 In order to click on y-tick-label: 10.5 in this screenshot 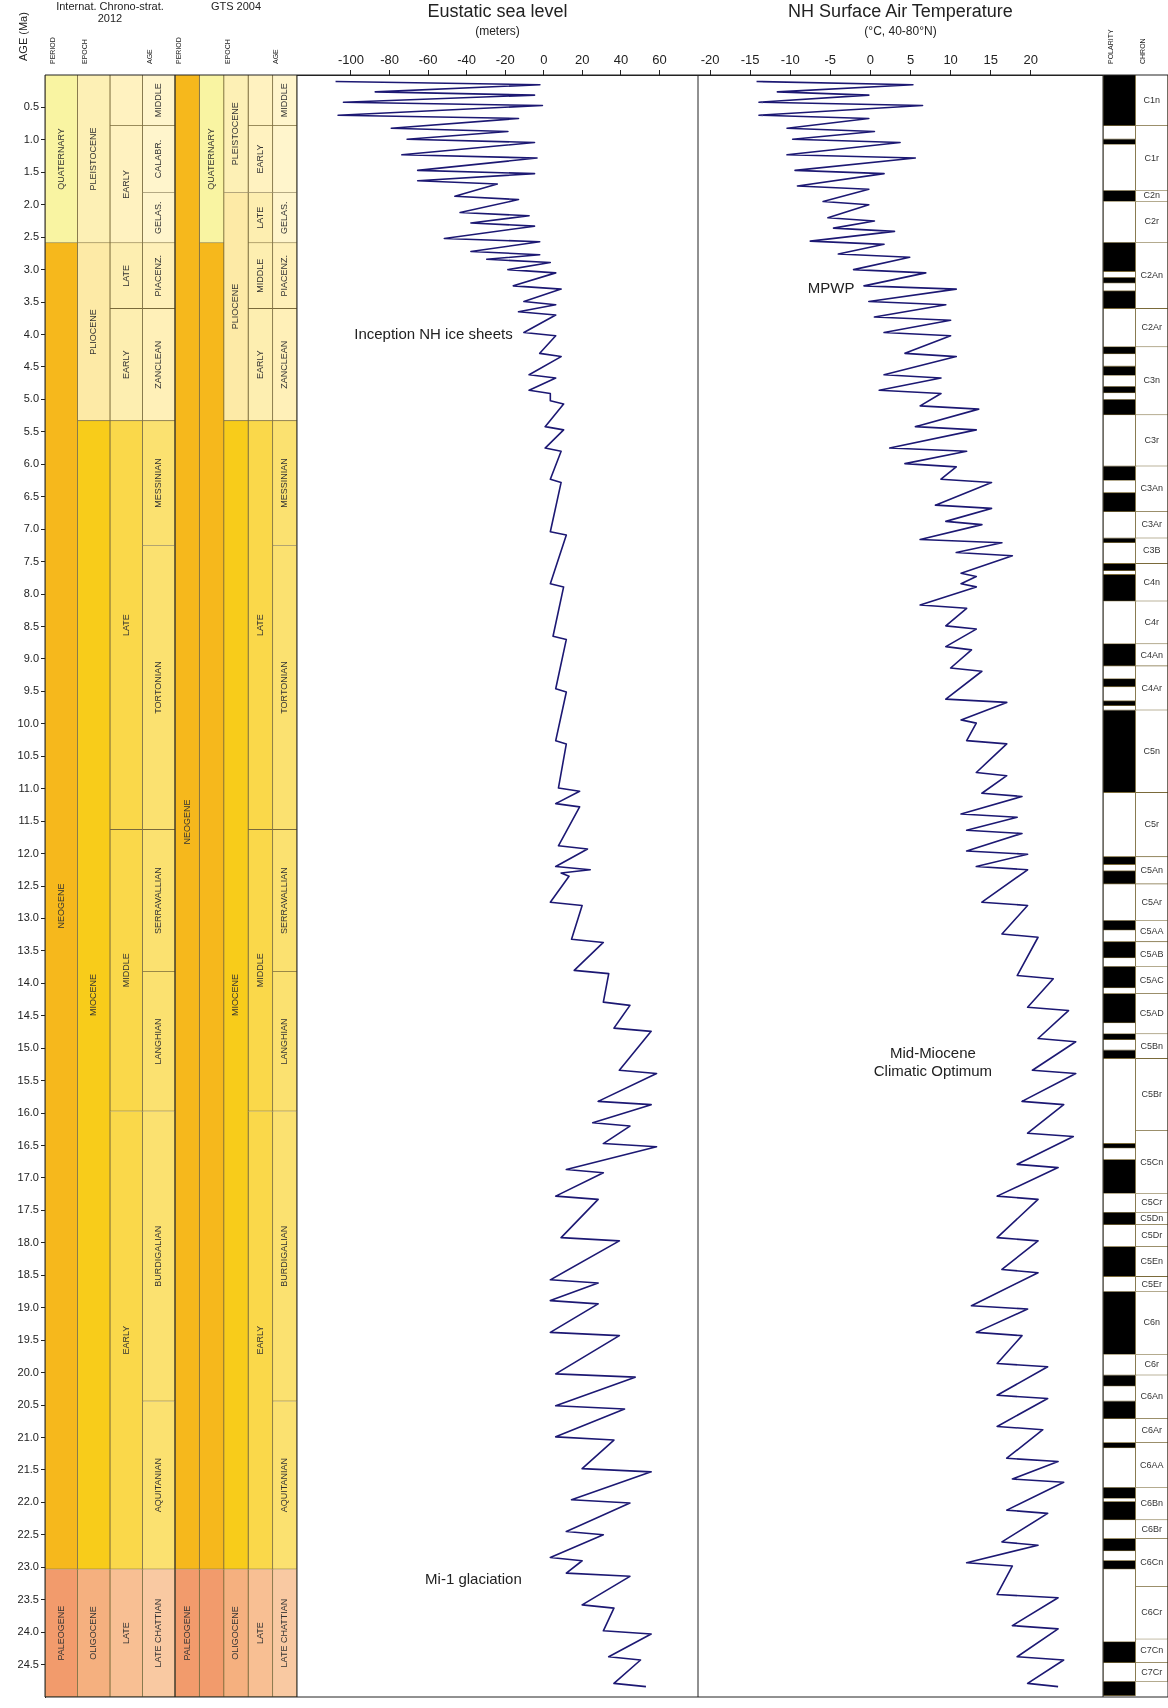, I will do `click(28, 755)`.